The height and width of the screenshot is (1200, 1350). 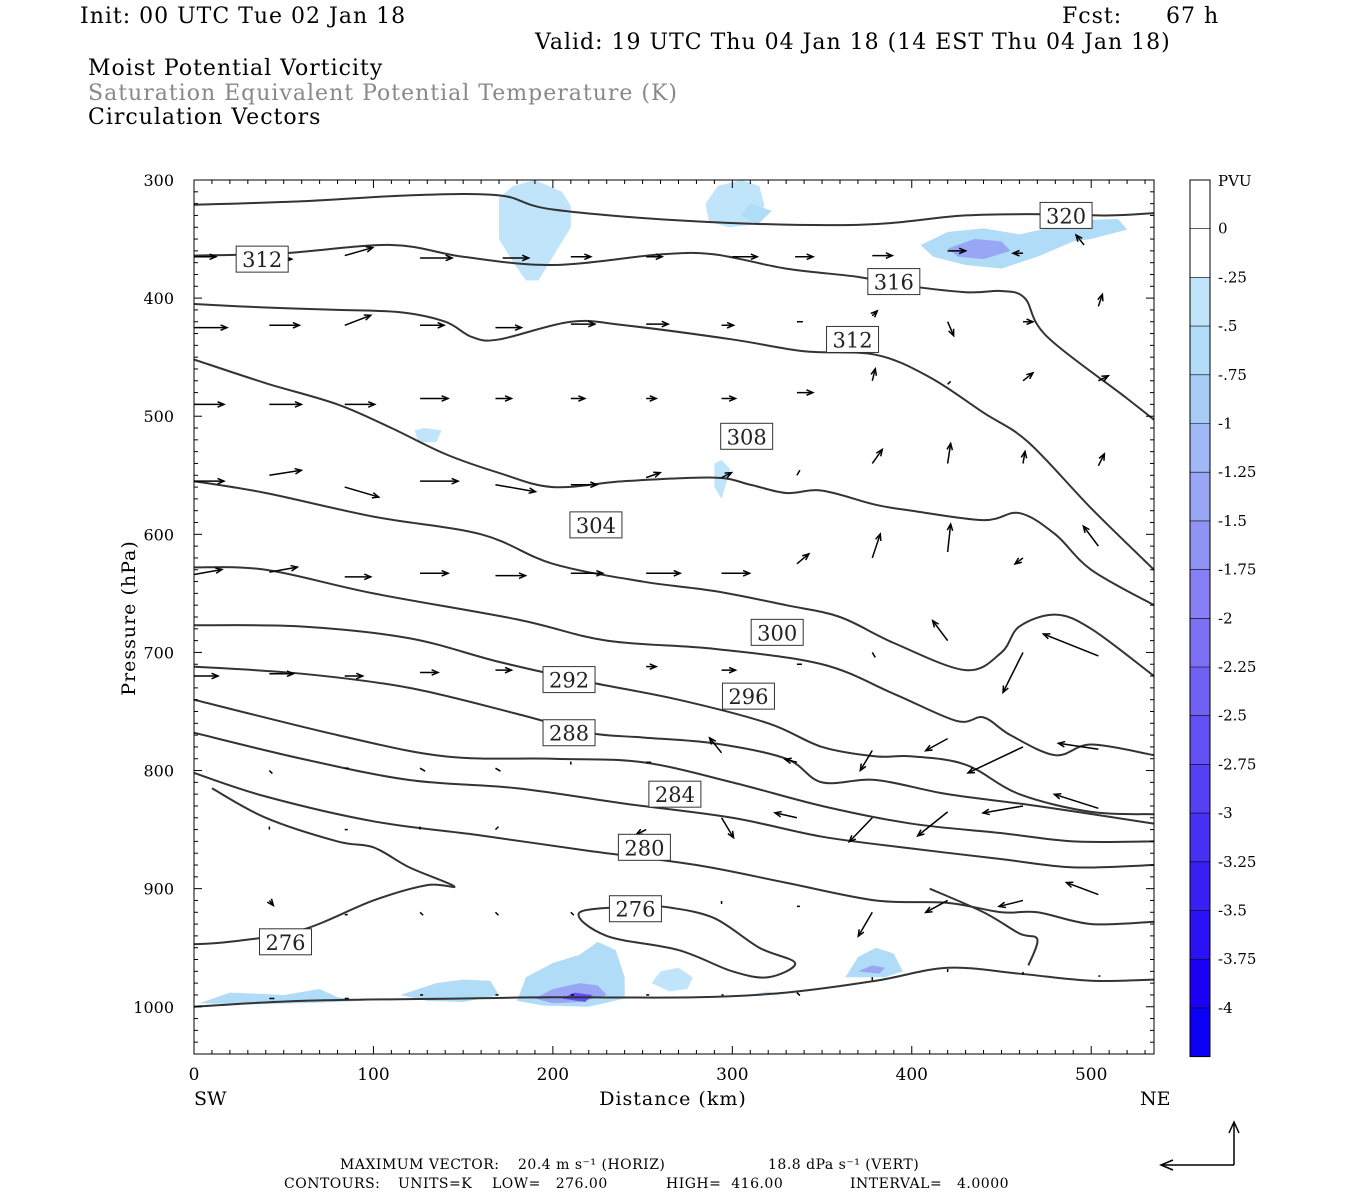 I want to click on contour-label: 312, so click(x=262, y=260).